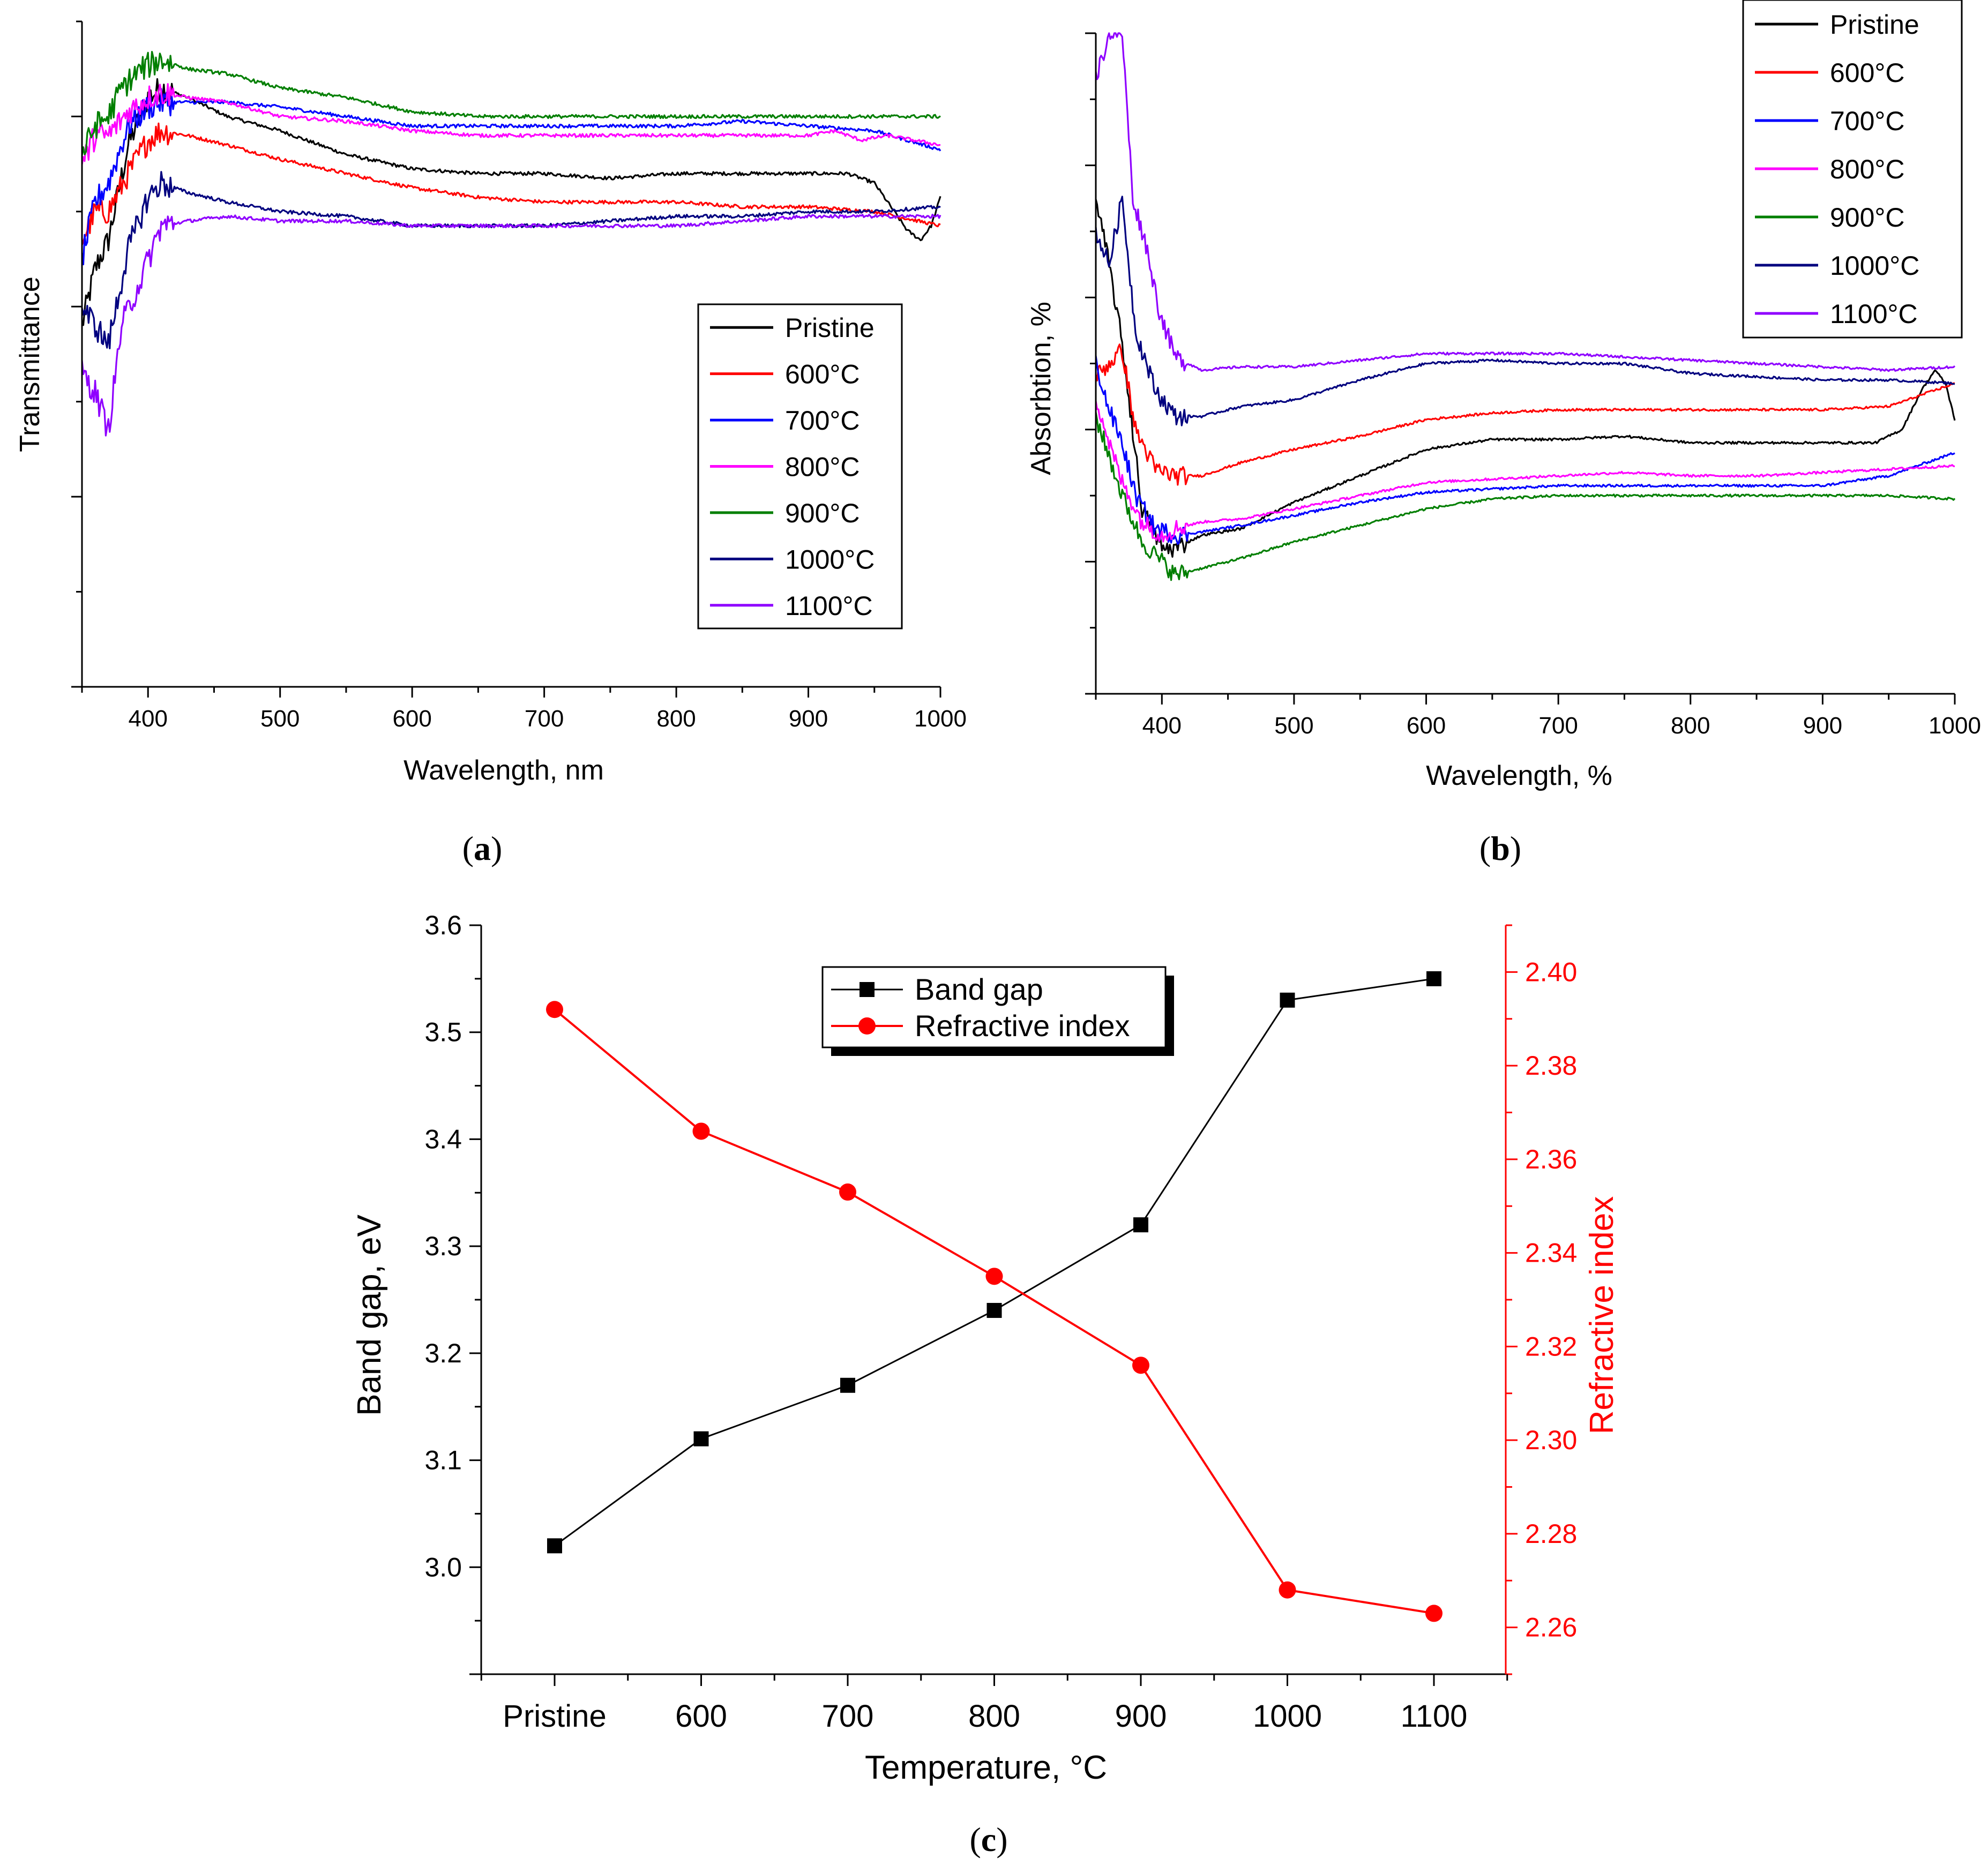 Image resolution: width=1988 pixels, height=1866 pixels. I want to click on c-left-tick-label: 3.4, so click(443, 1139).